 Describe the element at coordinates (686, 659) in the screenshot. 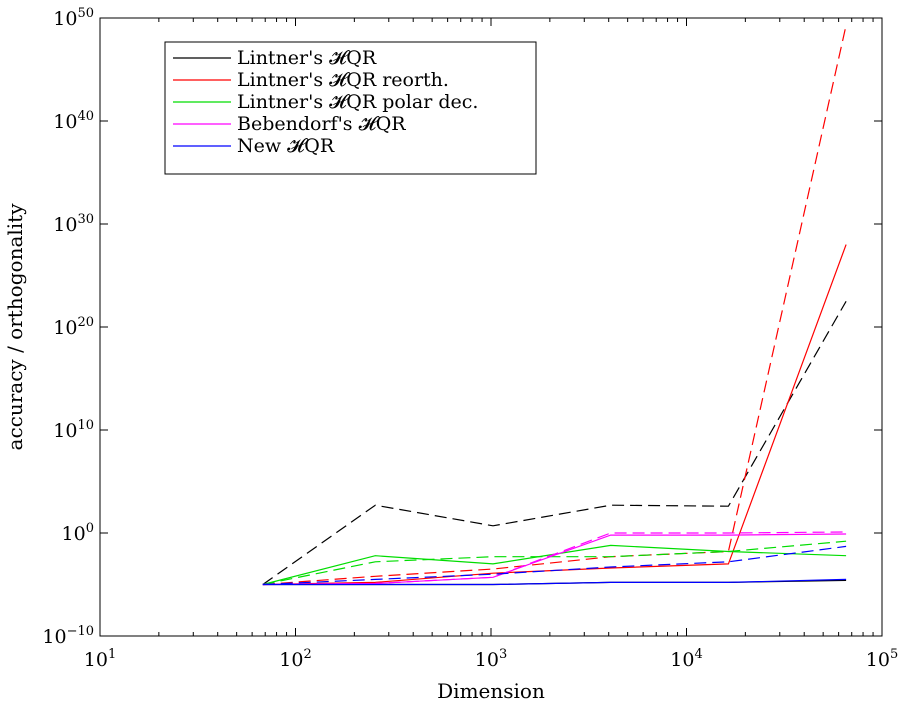

I see `x-tick-label: 104` at that location.